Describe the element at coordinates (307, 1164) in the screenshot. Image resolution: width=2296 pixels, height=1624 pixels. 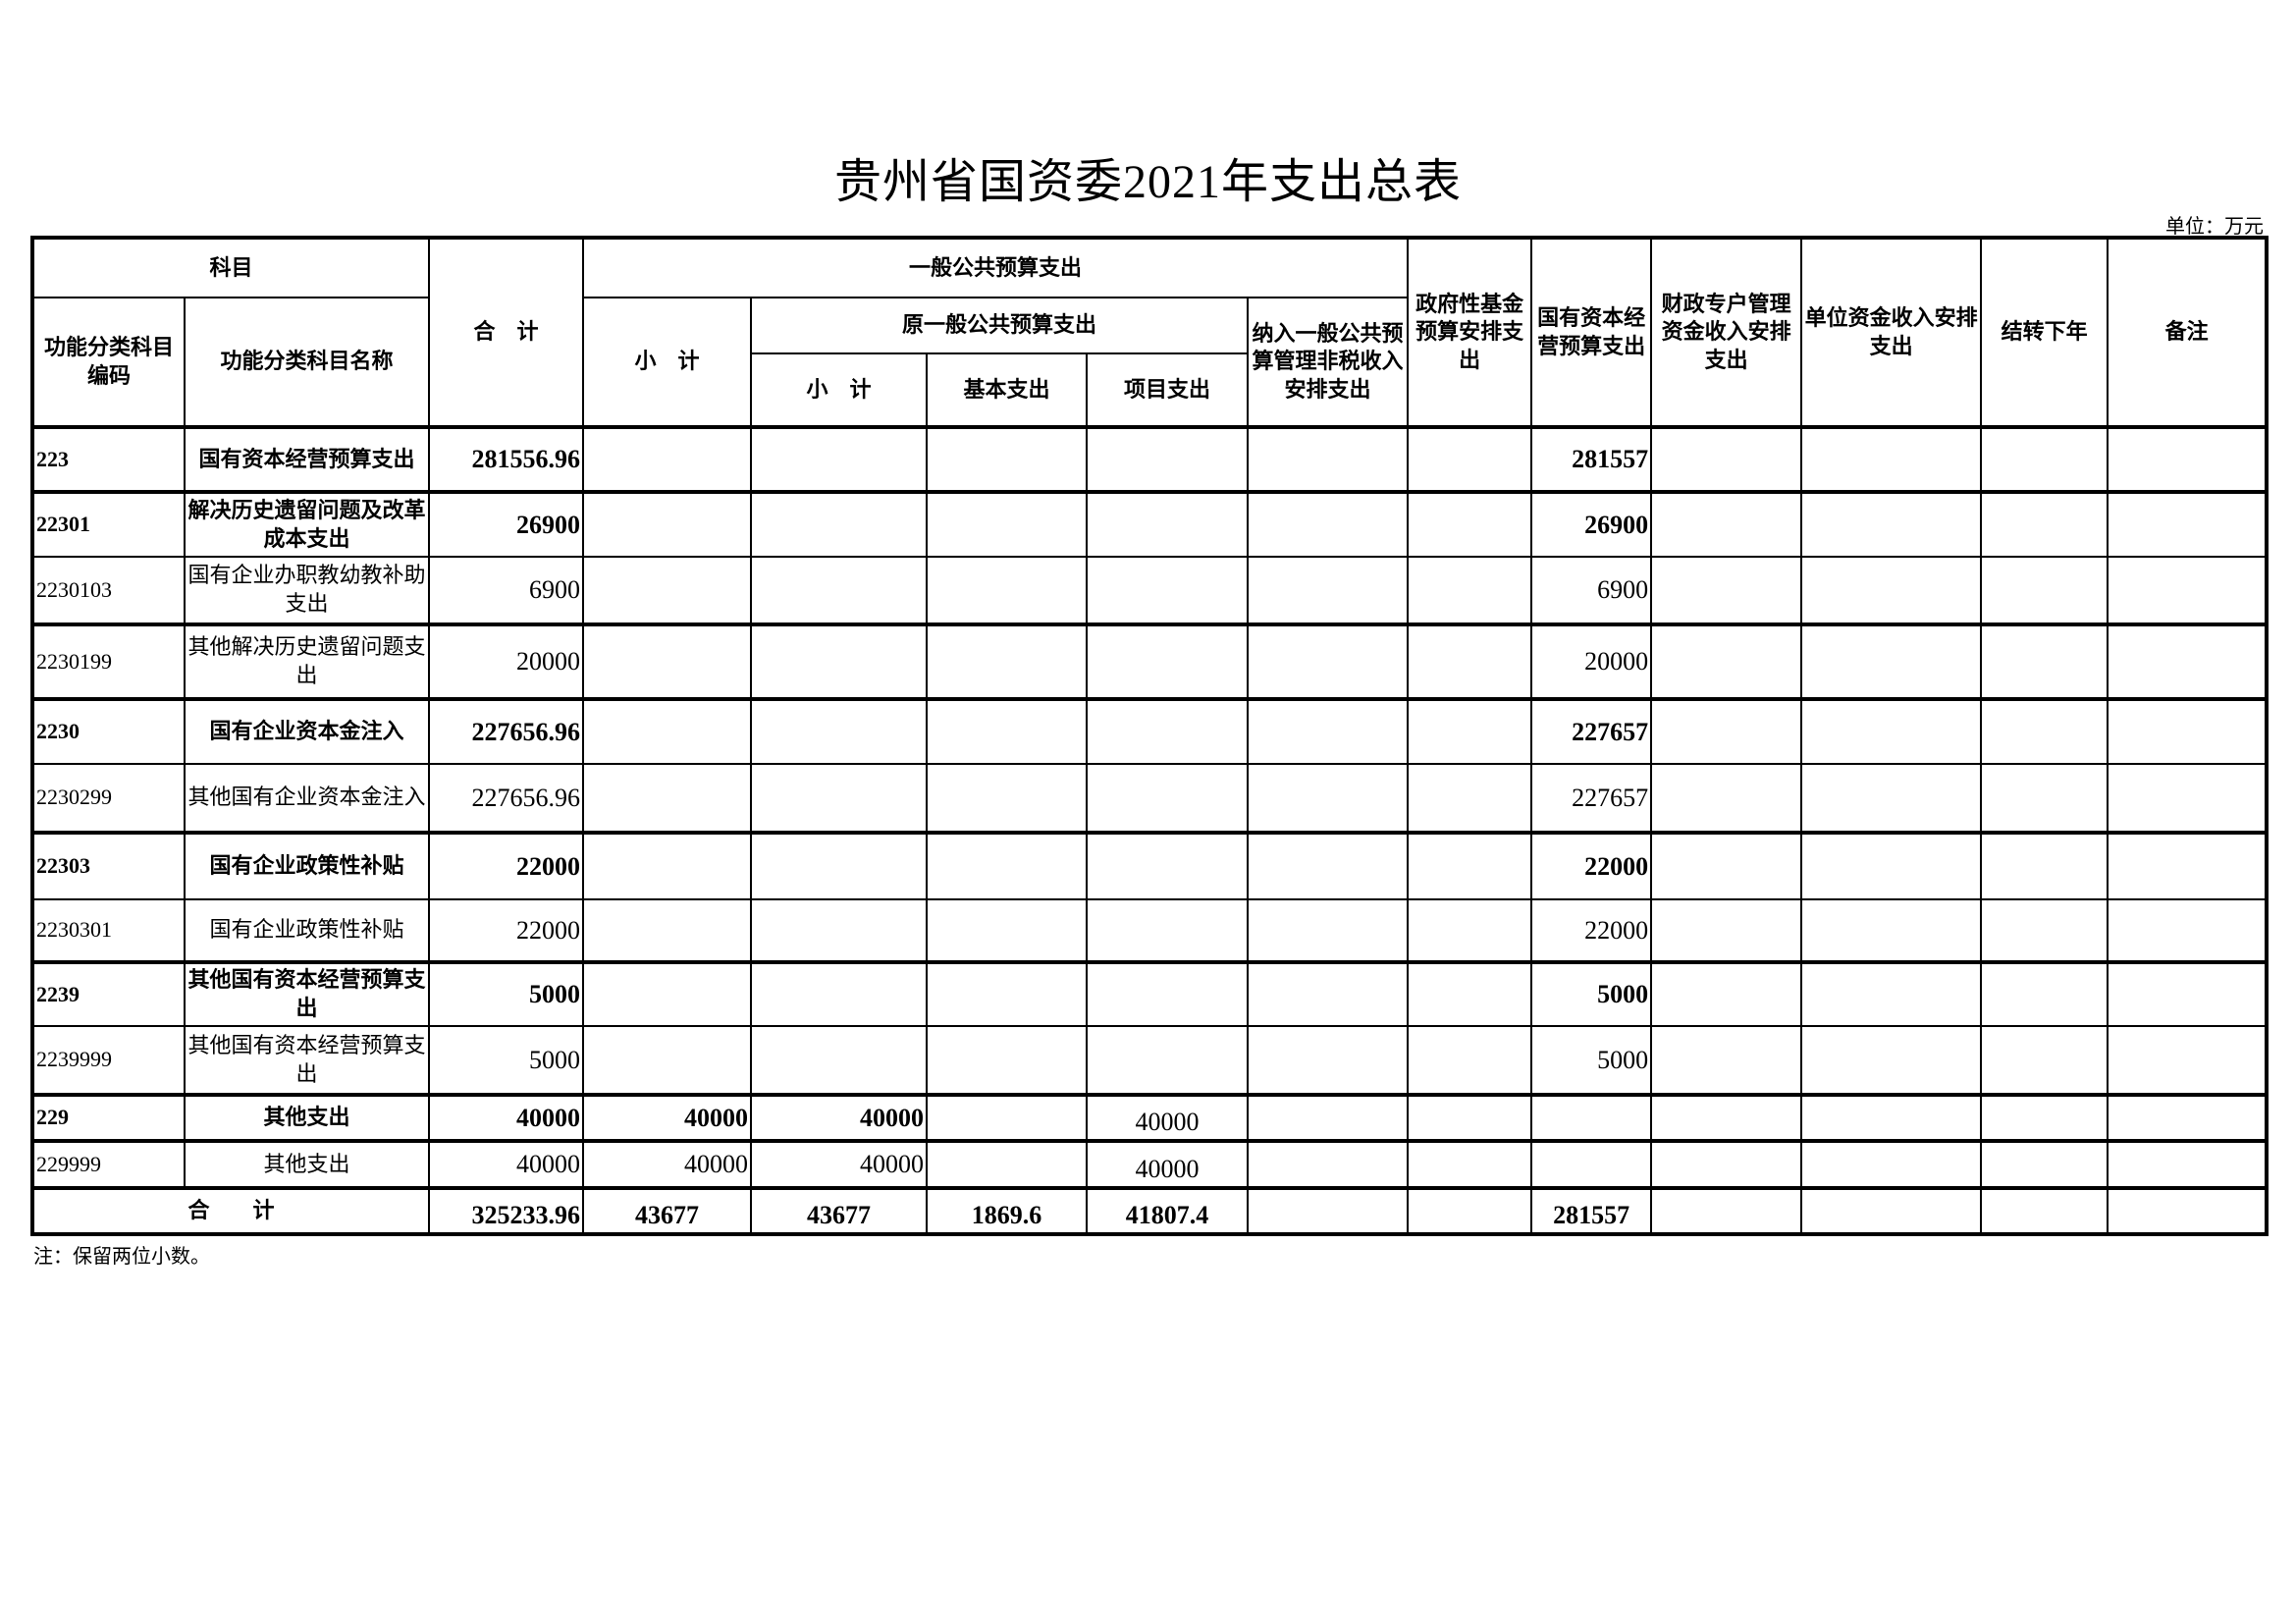
I see `cell-name: 其他支出` at that location.